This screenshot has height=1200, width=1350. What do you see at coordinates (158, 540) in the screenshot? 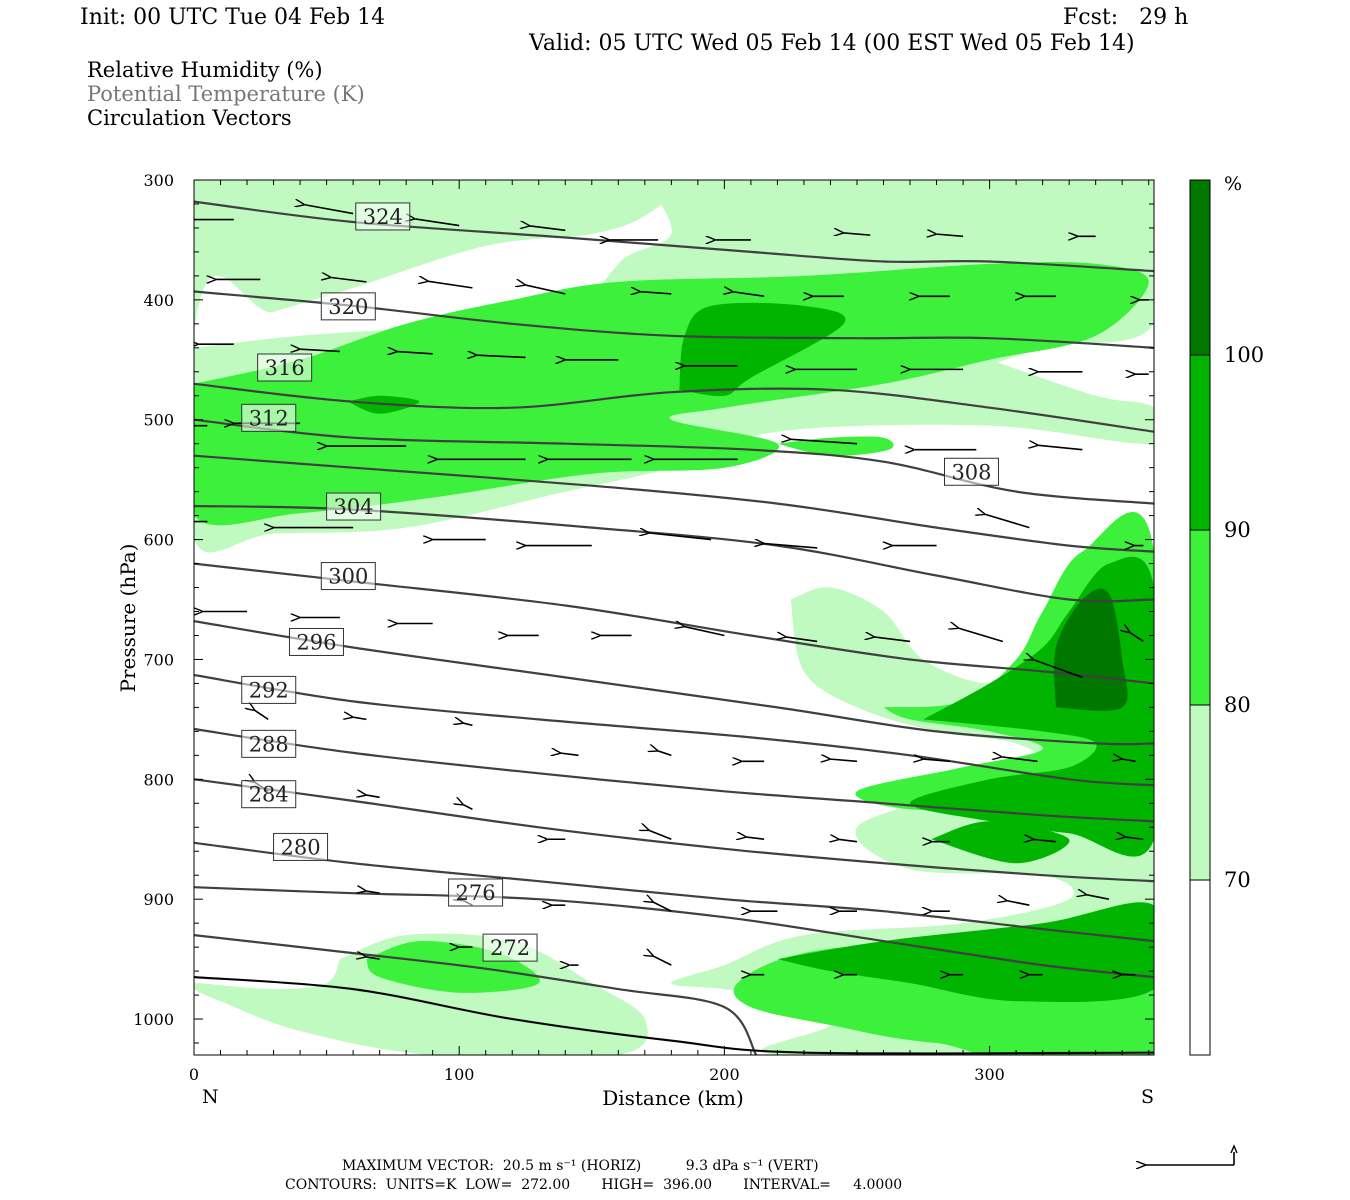
I see `y-tick-label: 600` at bounding box center [158, 540].